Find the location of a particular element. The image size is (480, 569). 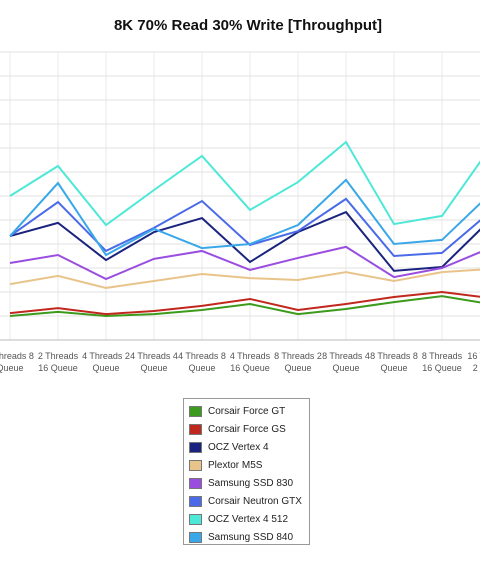

x-tick-label-box: 8 Threads 2 Queue is located at coordinates (298, 362).